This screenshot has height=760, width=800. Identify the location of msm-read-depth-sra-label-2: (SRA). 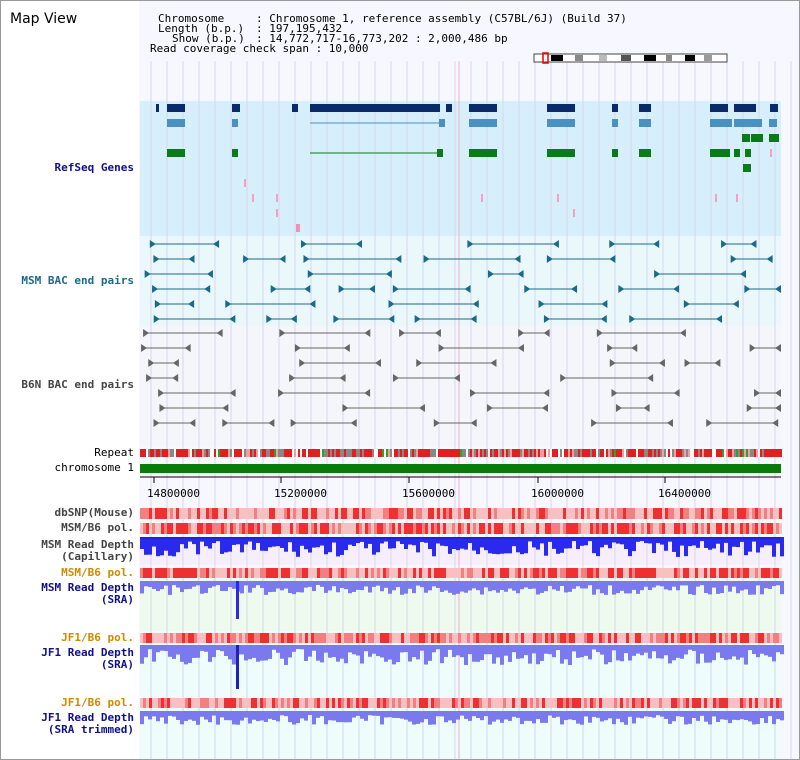
(117, 599).